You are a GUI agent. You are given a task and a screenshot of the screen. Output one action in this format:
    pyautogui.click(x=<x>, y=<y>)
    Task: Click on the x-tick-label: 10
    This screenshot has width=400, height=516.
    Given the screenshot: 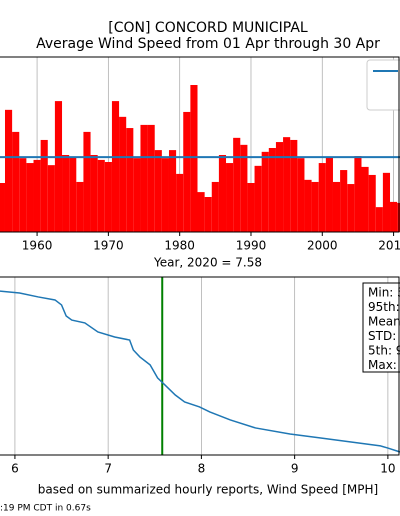 What is the action you would take?
    pyautogui.click(x=387, y=469)
    